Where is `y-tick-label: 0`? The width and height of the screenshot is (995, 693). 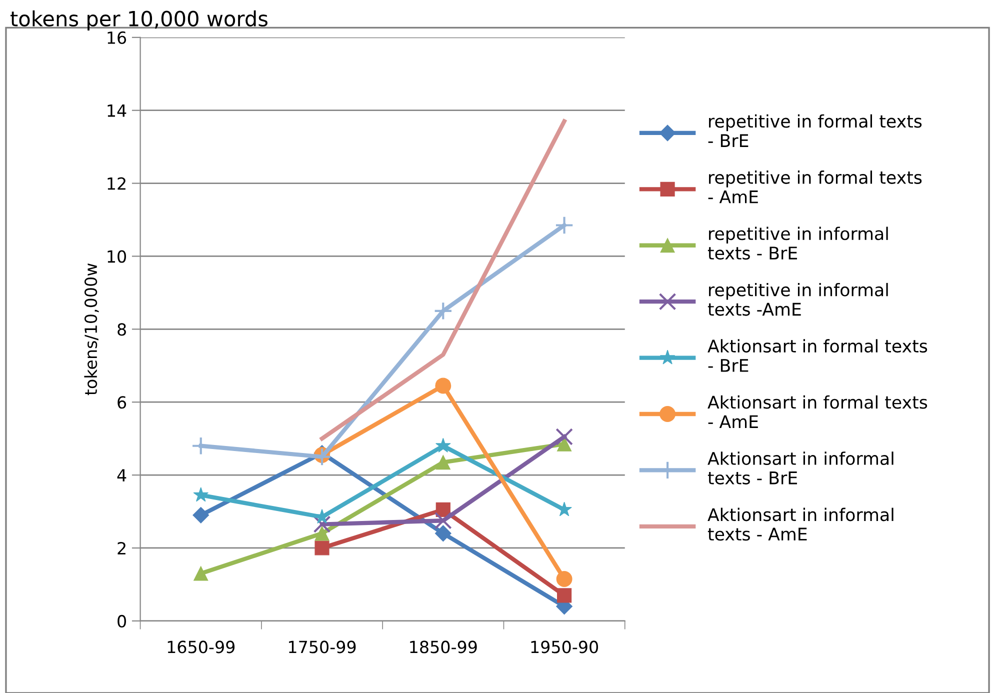
y-tick-label: 0 is located at coordinates (122, 621).